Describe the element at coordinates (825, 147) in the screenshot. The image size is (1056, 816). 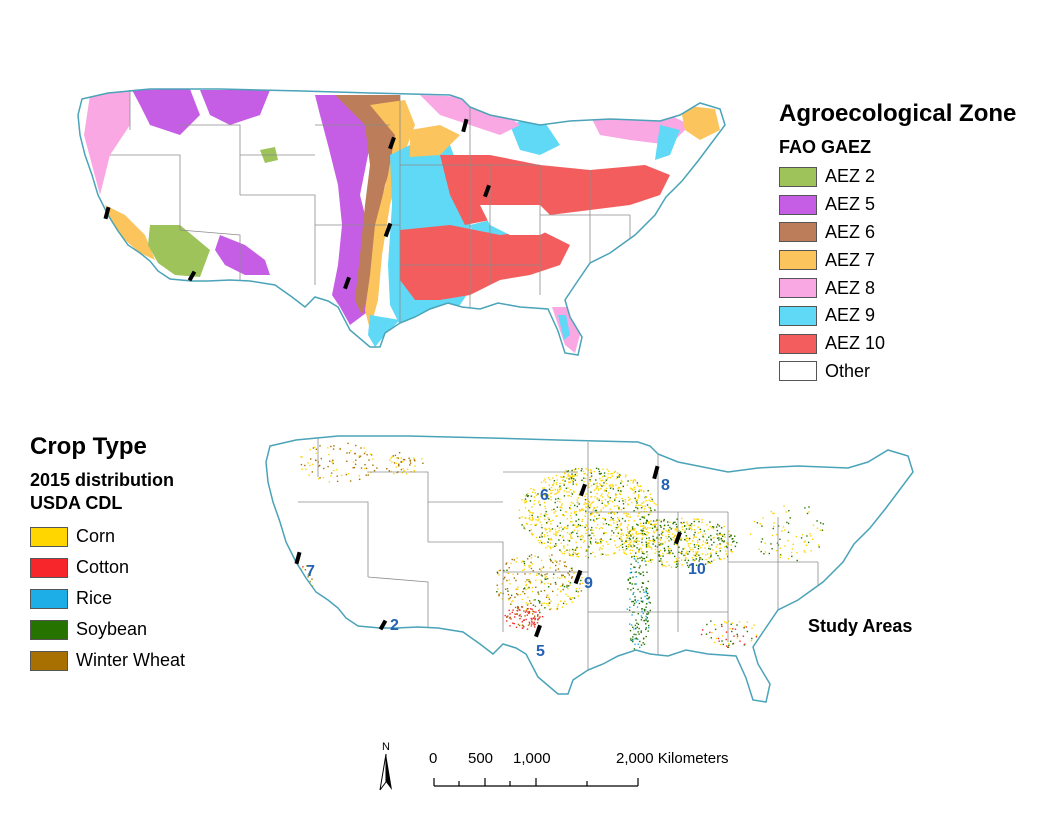
I see `aez-legend-subtitle: FAO GAEZ` at that location.